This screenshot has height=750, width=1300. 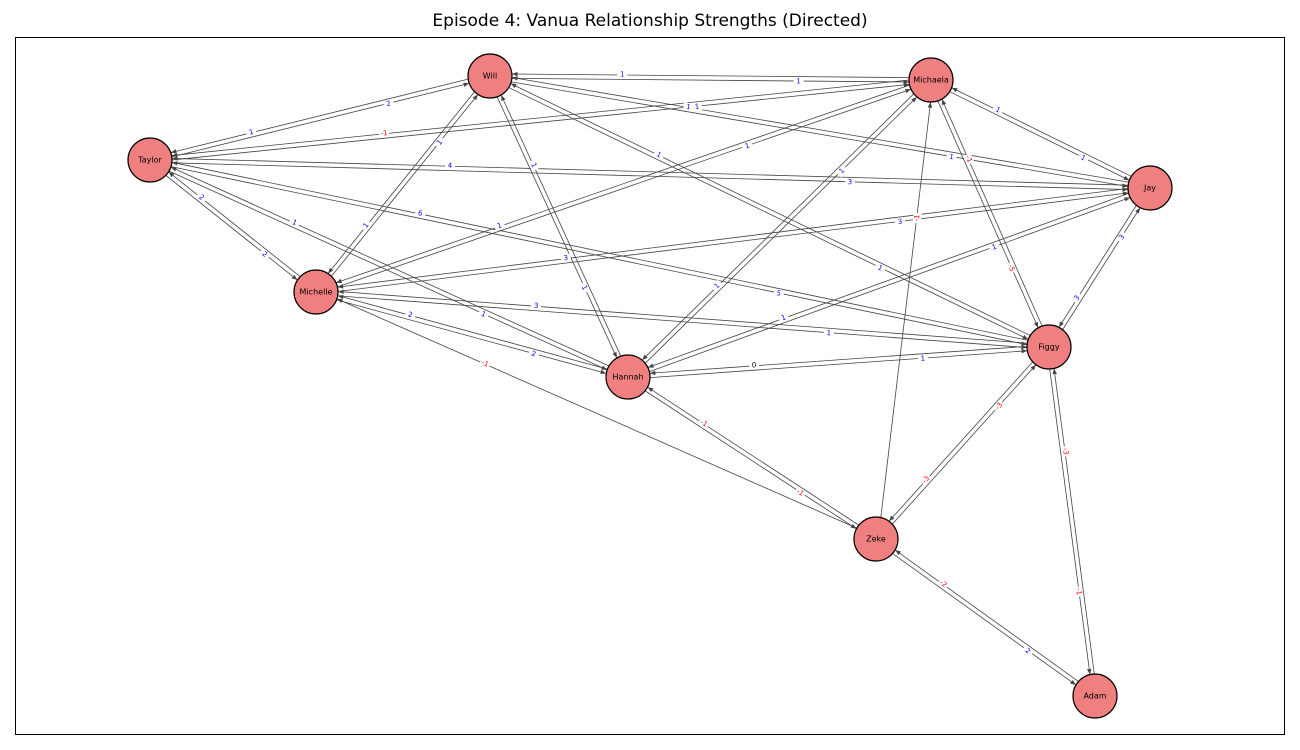 I want to click on node-figgy: Figgy, so click(x=1049, y=347).